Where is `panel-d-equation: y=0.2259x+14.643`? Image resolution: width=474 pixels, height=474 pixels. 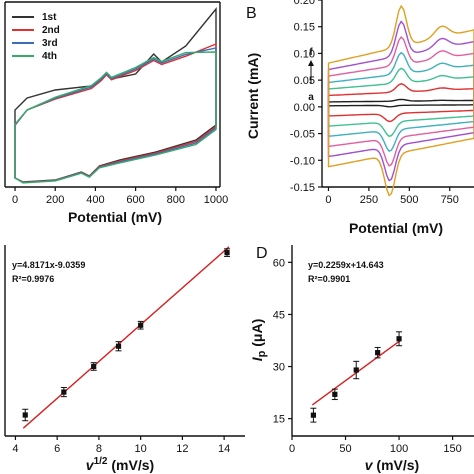 panel-d-equation: y=0.2259x+14.643 is located at coordinates (346, 265).